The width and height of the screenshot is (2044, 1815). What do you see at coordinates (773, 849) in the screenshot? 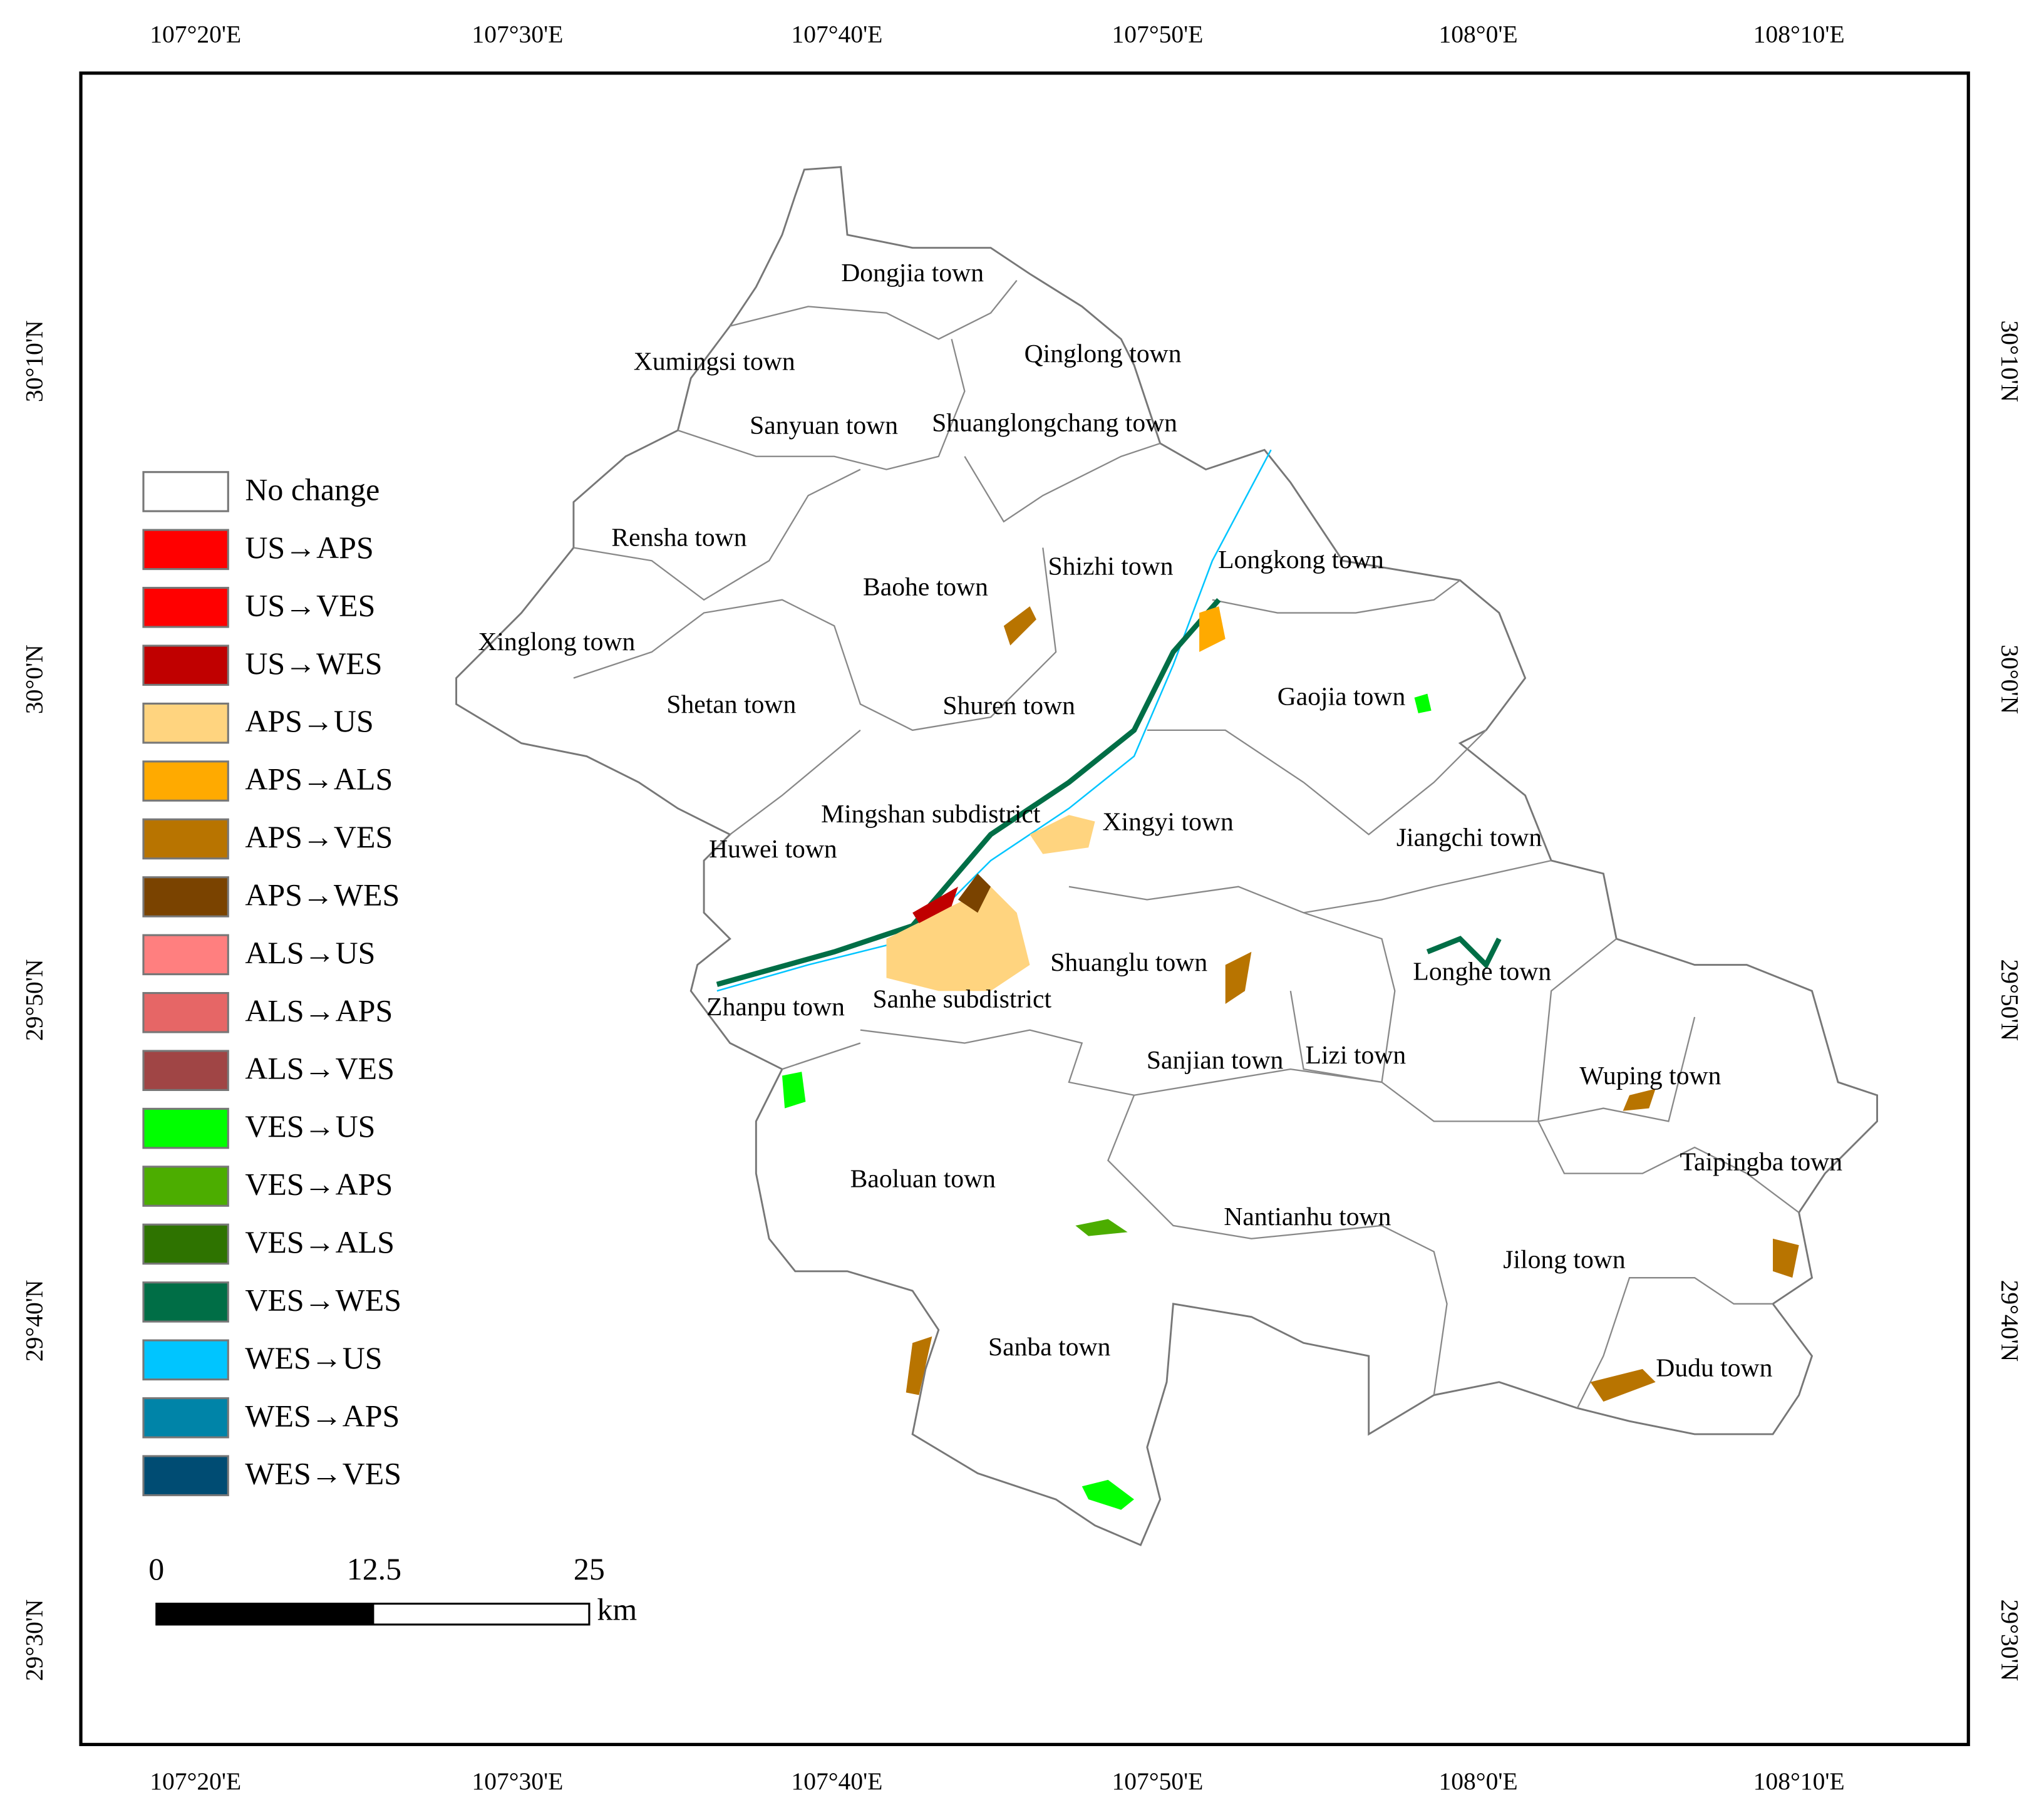
I see `town-label: Huwei town` at bounding box center [773, 849].